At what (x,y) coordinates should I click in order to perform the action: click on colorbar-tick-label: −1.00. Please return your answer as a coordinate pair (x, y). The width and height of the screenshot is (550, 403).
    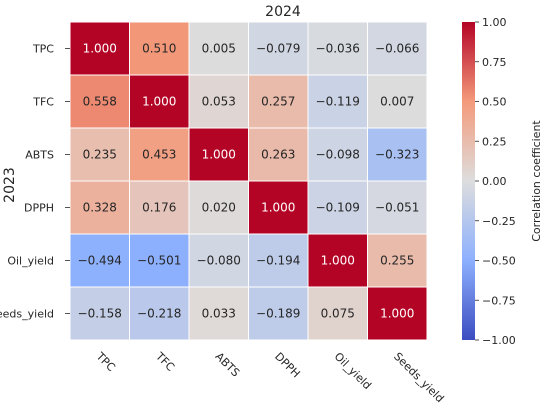
    Looking at the image, I should click on (499, 340).